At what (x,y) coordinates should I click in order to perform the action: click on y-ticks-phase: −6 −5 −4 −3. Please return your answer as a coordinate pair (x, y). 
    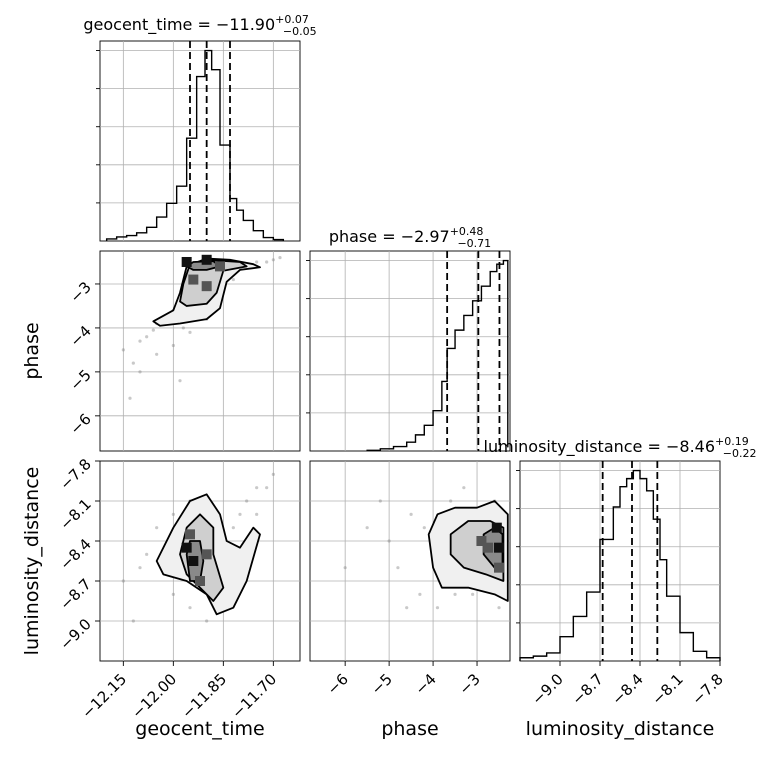
    Looking at the image, I should click on (83, 358).